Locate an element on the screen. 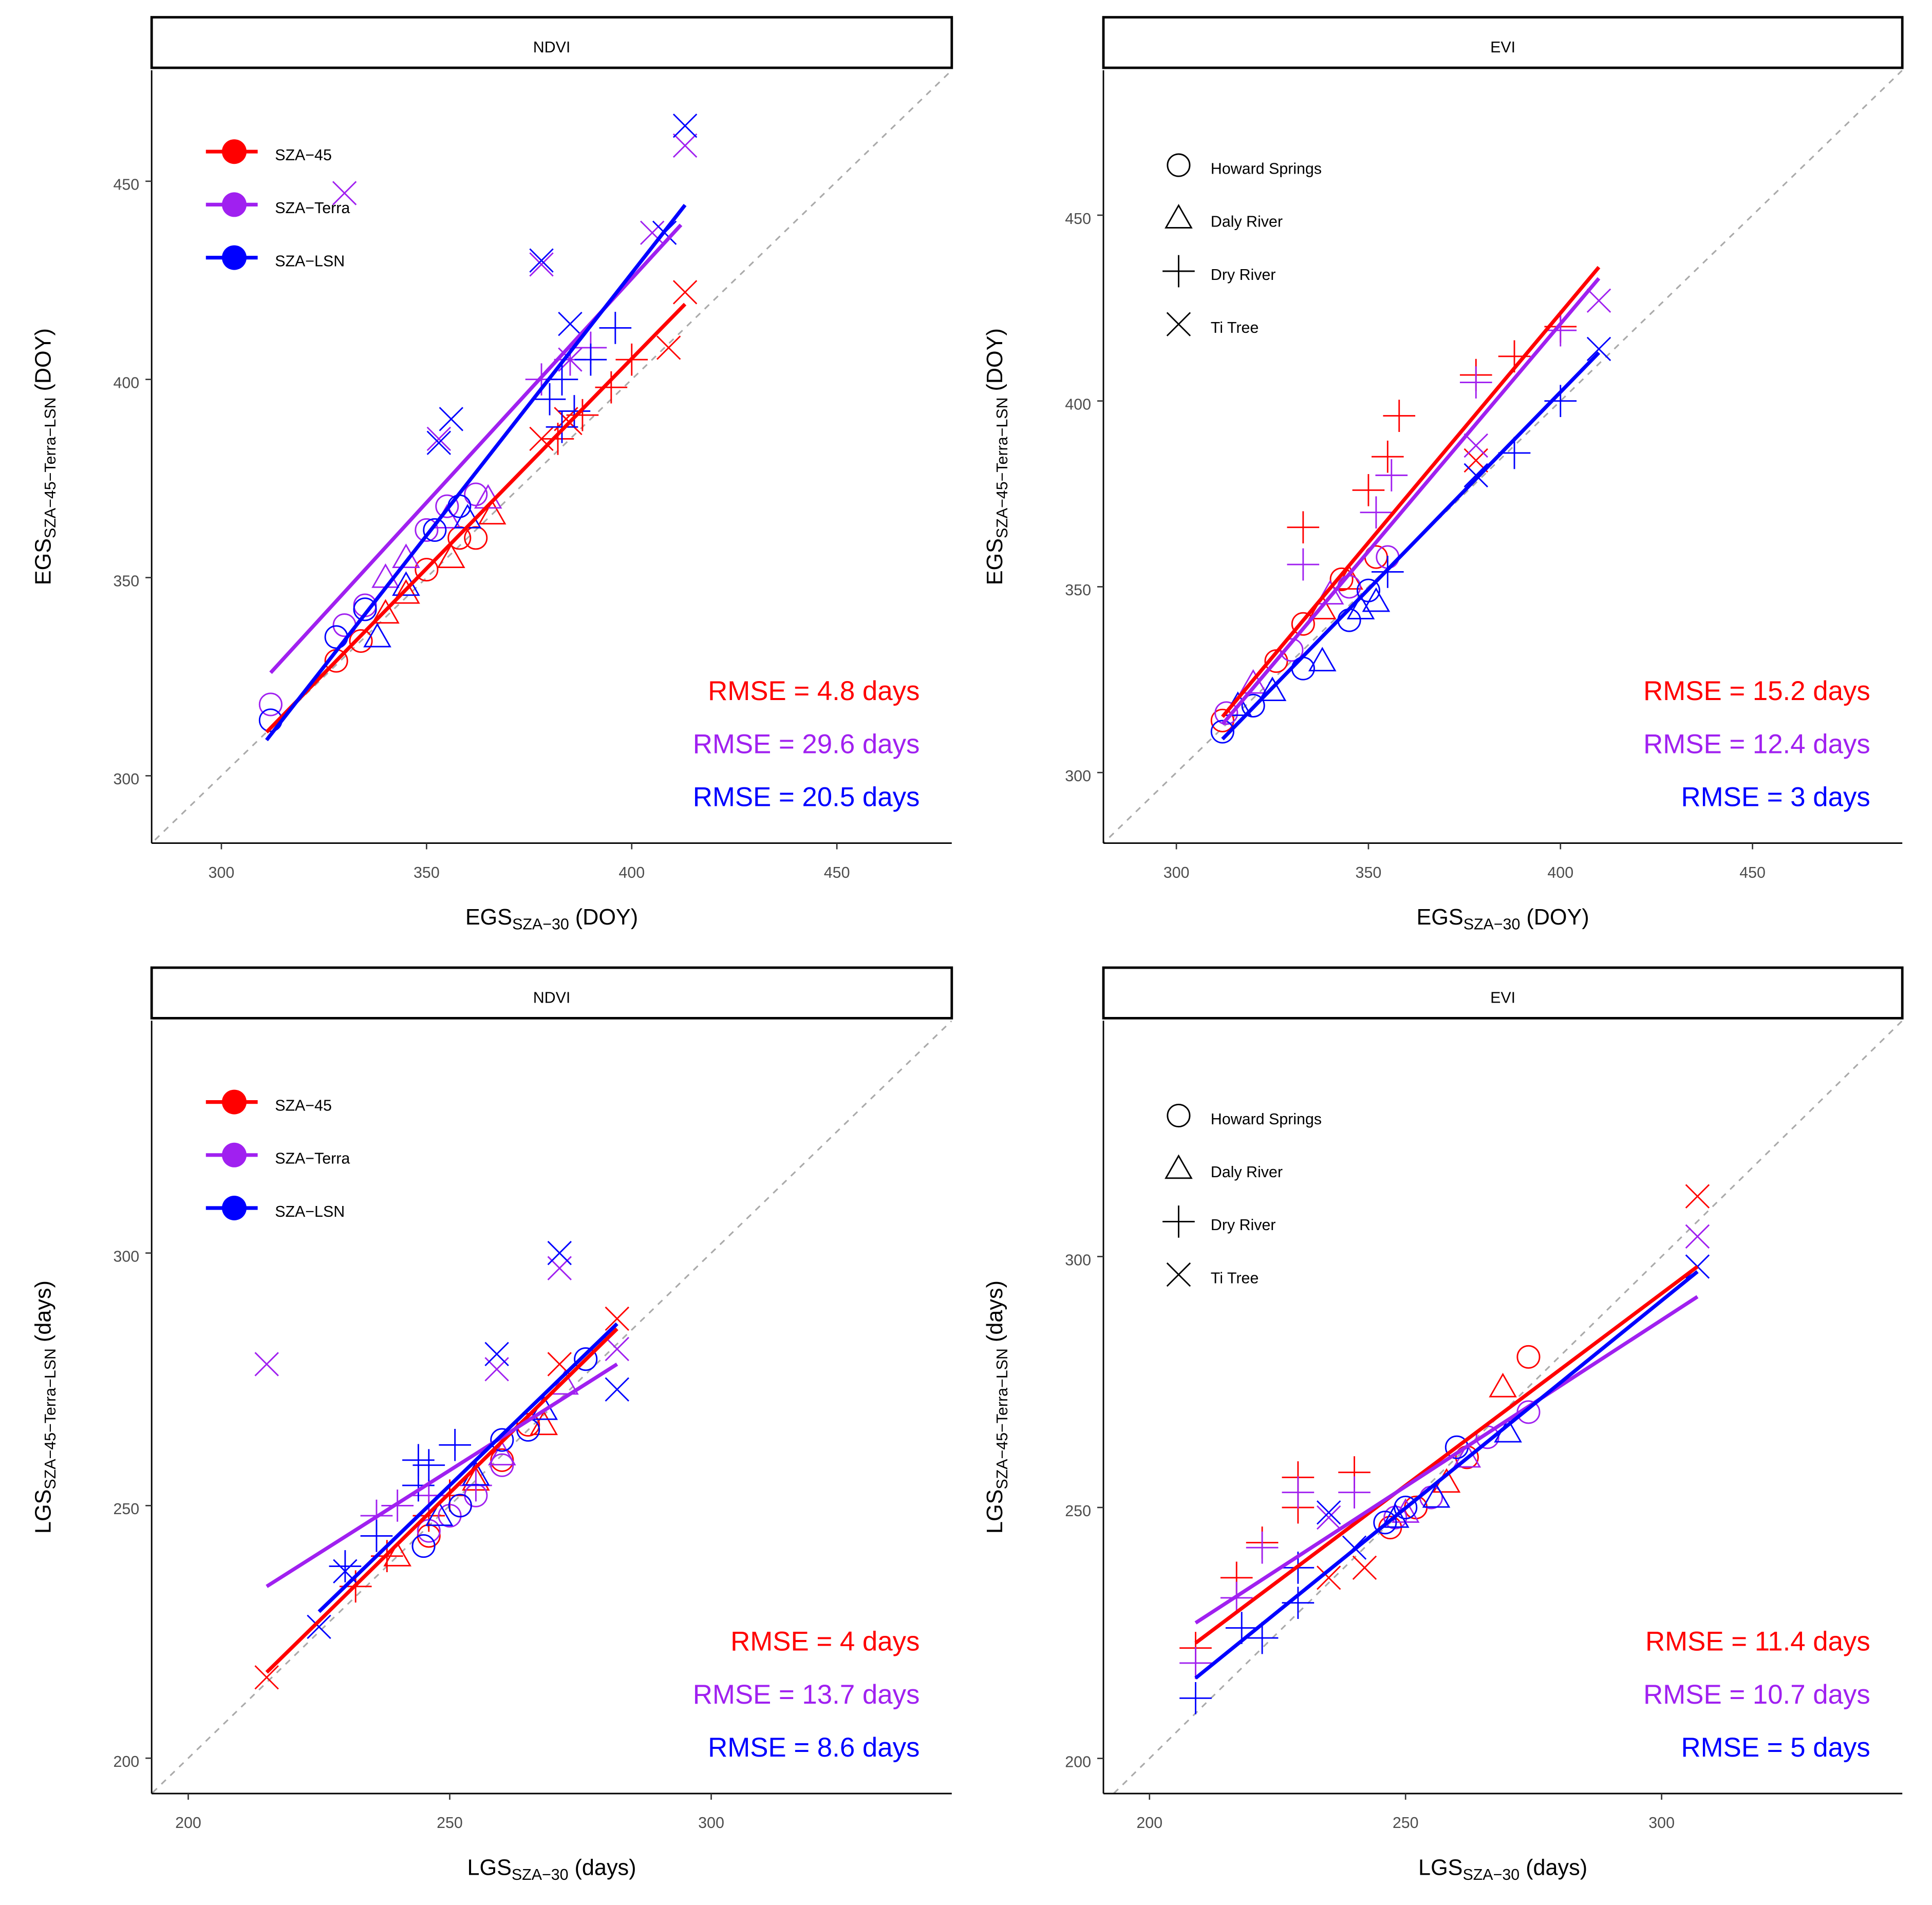 Image resolution: width=1932 pixels, height=1905 pixels. legend: SZA−45 SZA−Terra SZA−LSN is located at coordinates (277, 204).